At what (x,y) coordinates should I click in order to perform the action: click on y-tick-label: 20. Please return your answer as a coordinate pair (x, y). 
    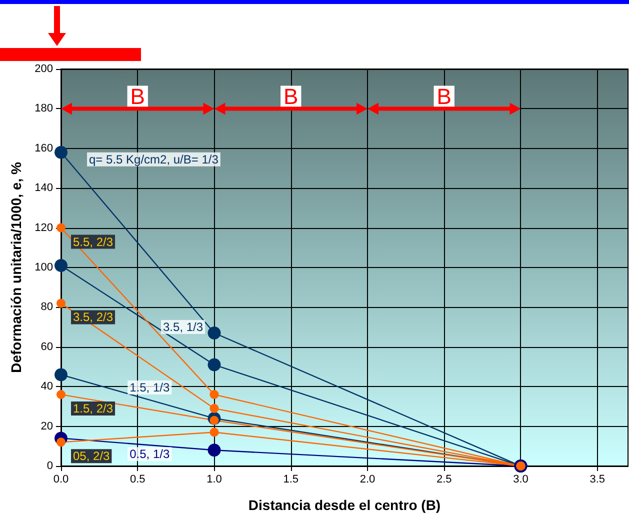
    Looking at the image, I should click on (46, 426).